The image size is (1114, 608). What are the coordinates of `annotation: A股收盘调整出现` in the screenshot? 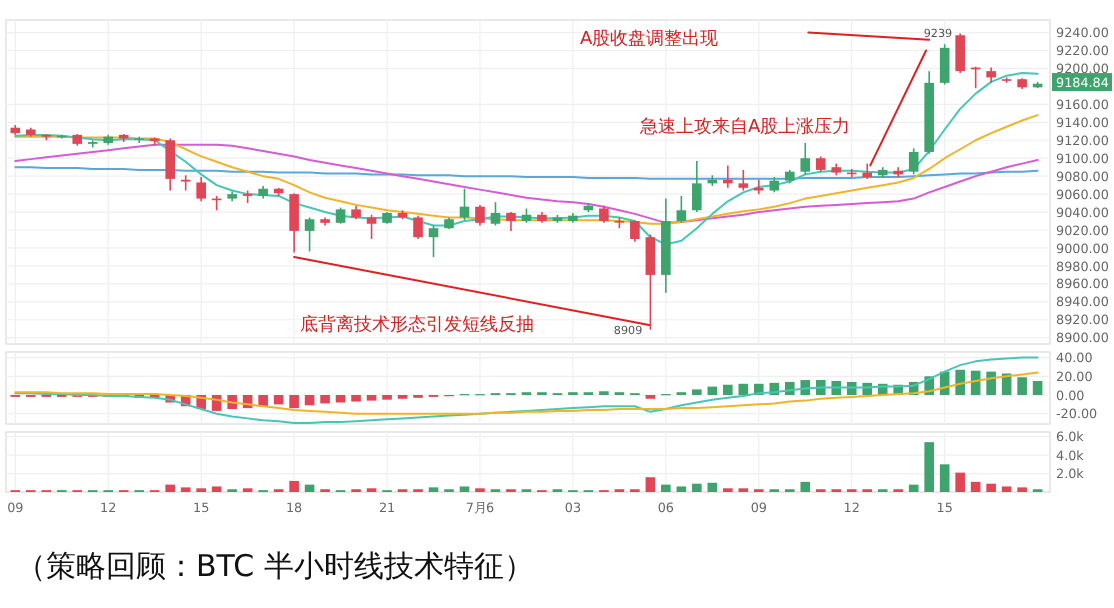 It's located at (649, 39).